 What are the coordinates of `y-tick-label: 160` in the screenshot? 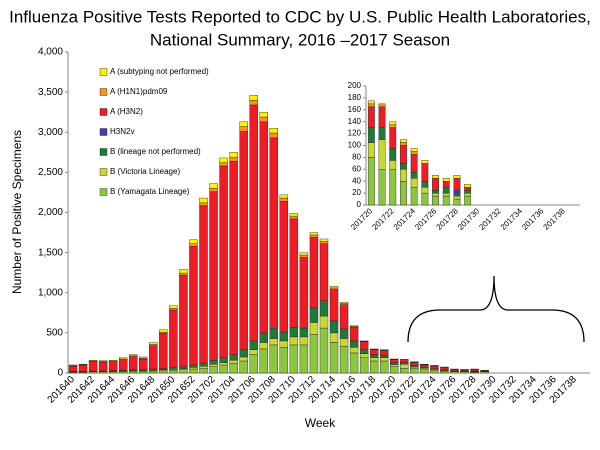 It's located at (355, 109).